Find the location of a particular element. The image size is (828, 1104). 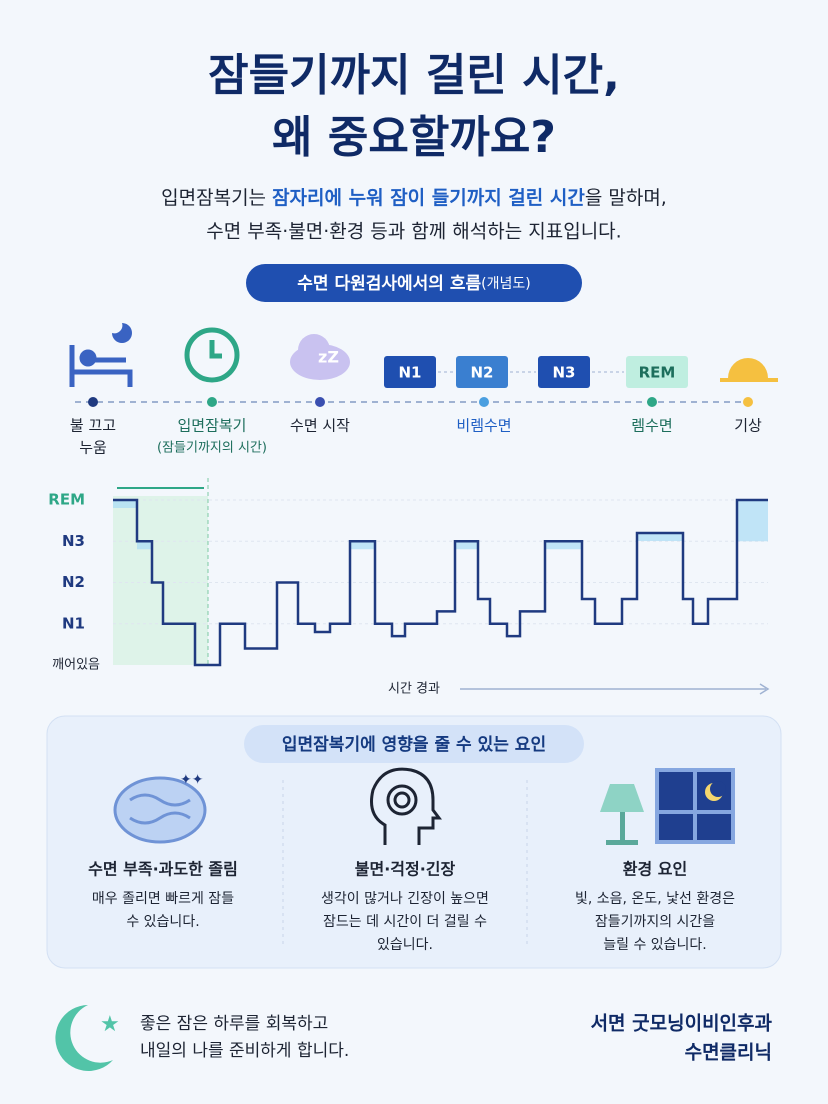

factor-title: 환경 요인 is located at coordinates (655, 869).